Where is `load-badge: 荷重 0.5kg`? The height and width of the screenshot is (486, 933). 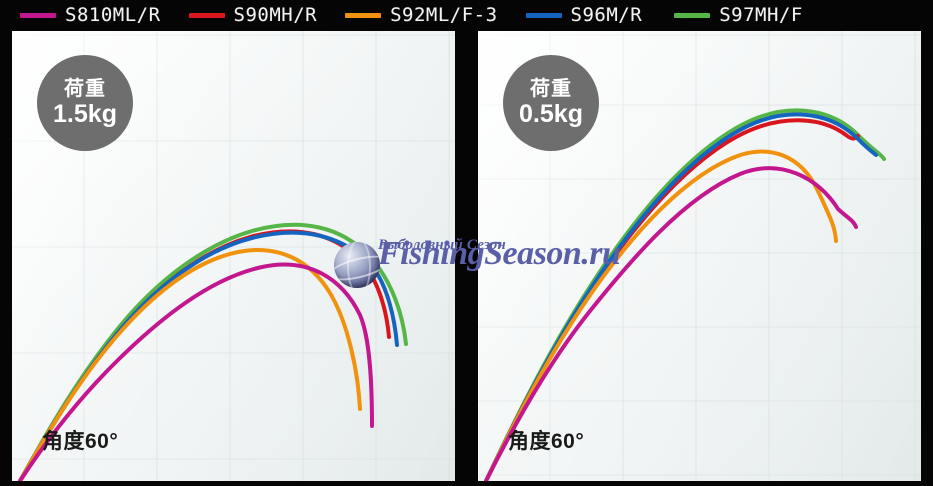
load-badge: 荷重 0.5kg is located at coordinates (551, 103).